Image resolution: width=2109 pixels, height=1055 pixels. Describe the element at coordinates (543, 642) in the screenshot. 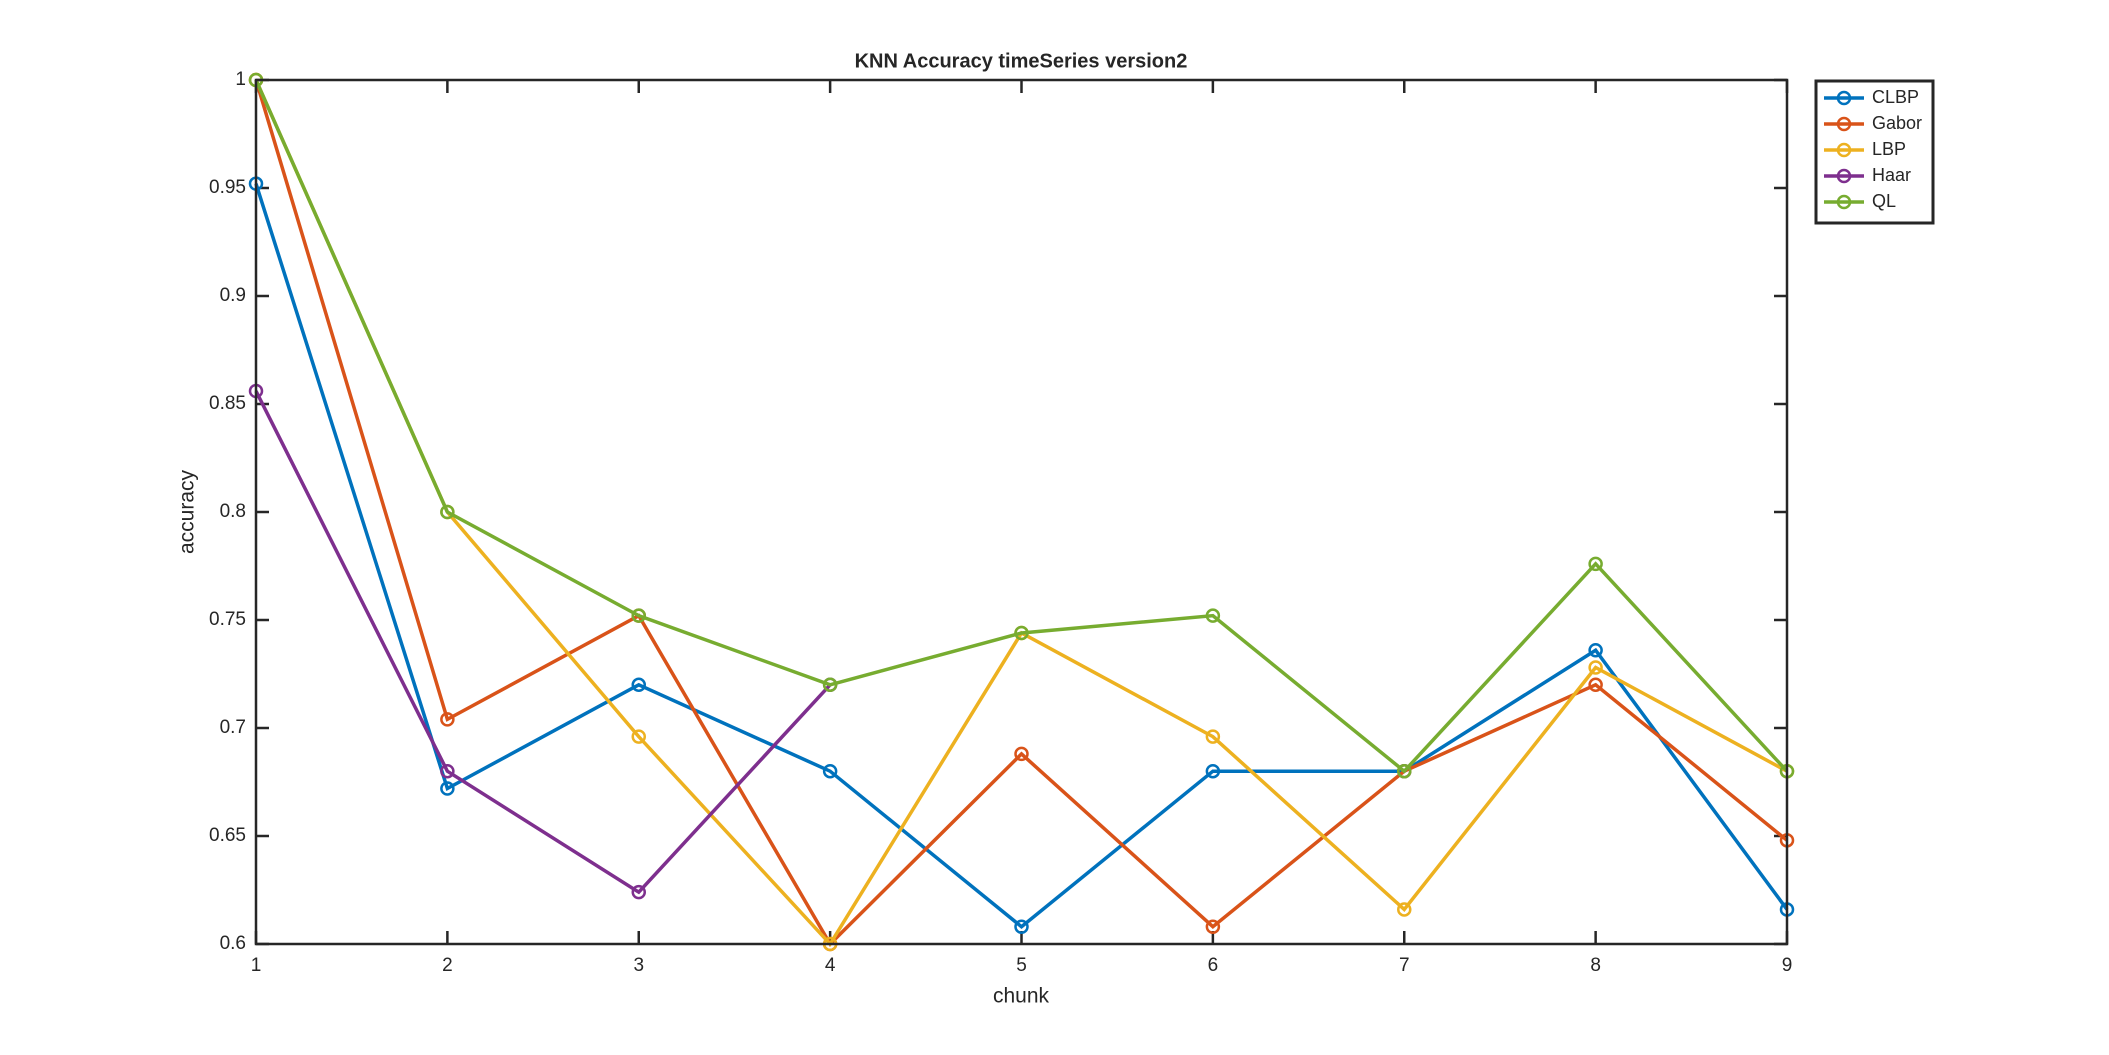

I see `series-line` at that location.